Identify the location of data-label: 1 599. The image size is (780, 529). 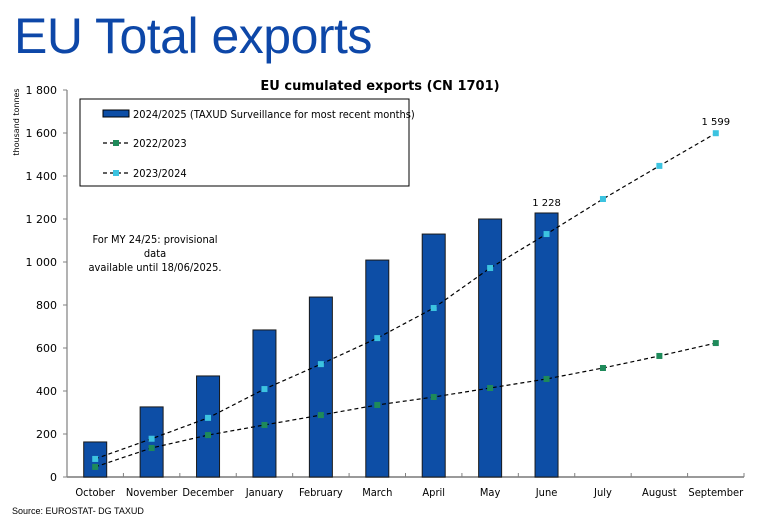
(715, 122).